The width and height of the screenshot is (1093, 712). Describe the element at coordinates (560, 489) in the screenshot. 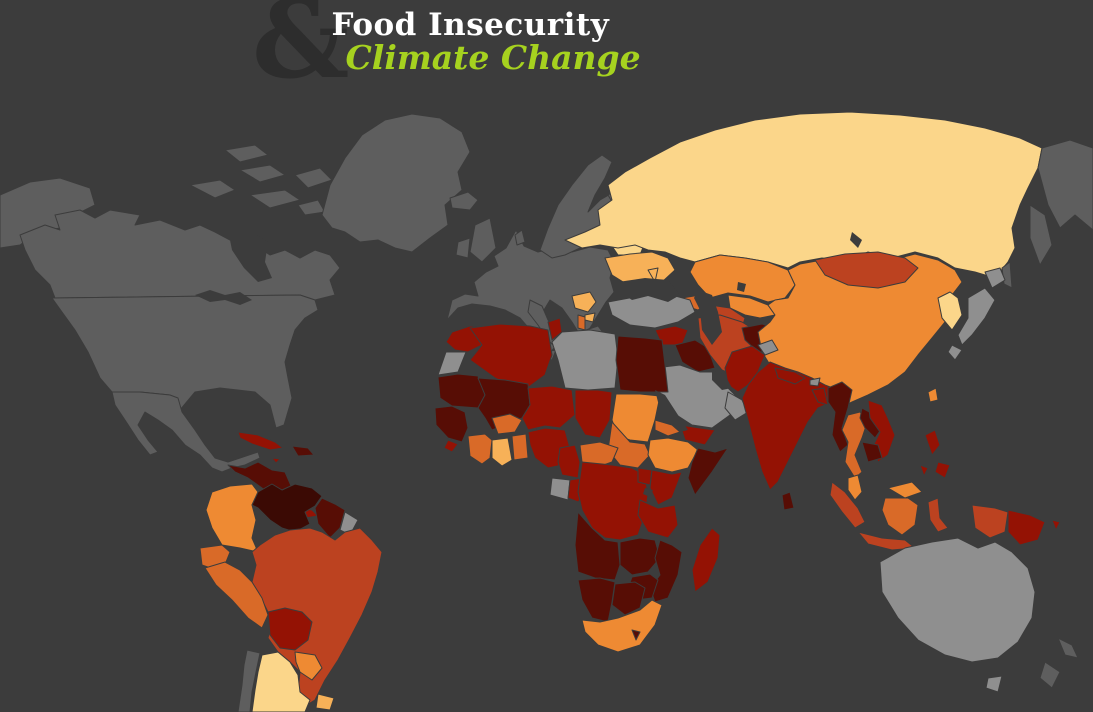

I see `country-gabon` at that location.